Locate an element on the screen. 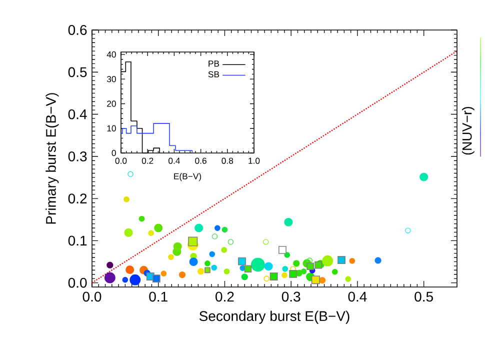  legend-label: SB is located at coordinates (214, 74).